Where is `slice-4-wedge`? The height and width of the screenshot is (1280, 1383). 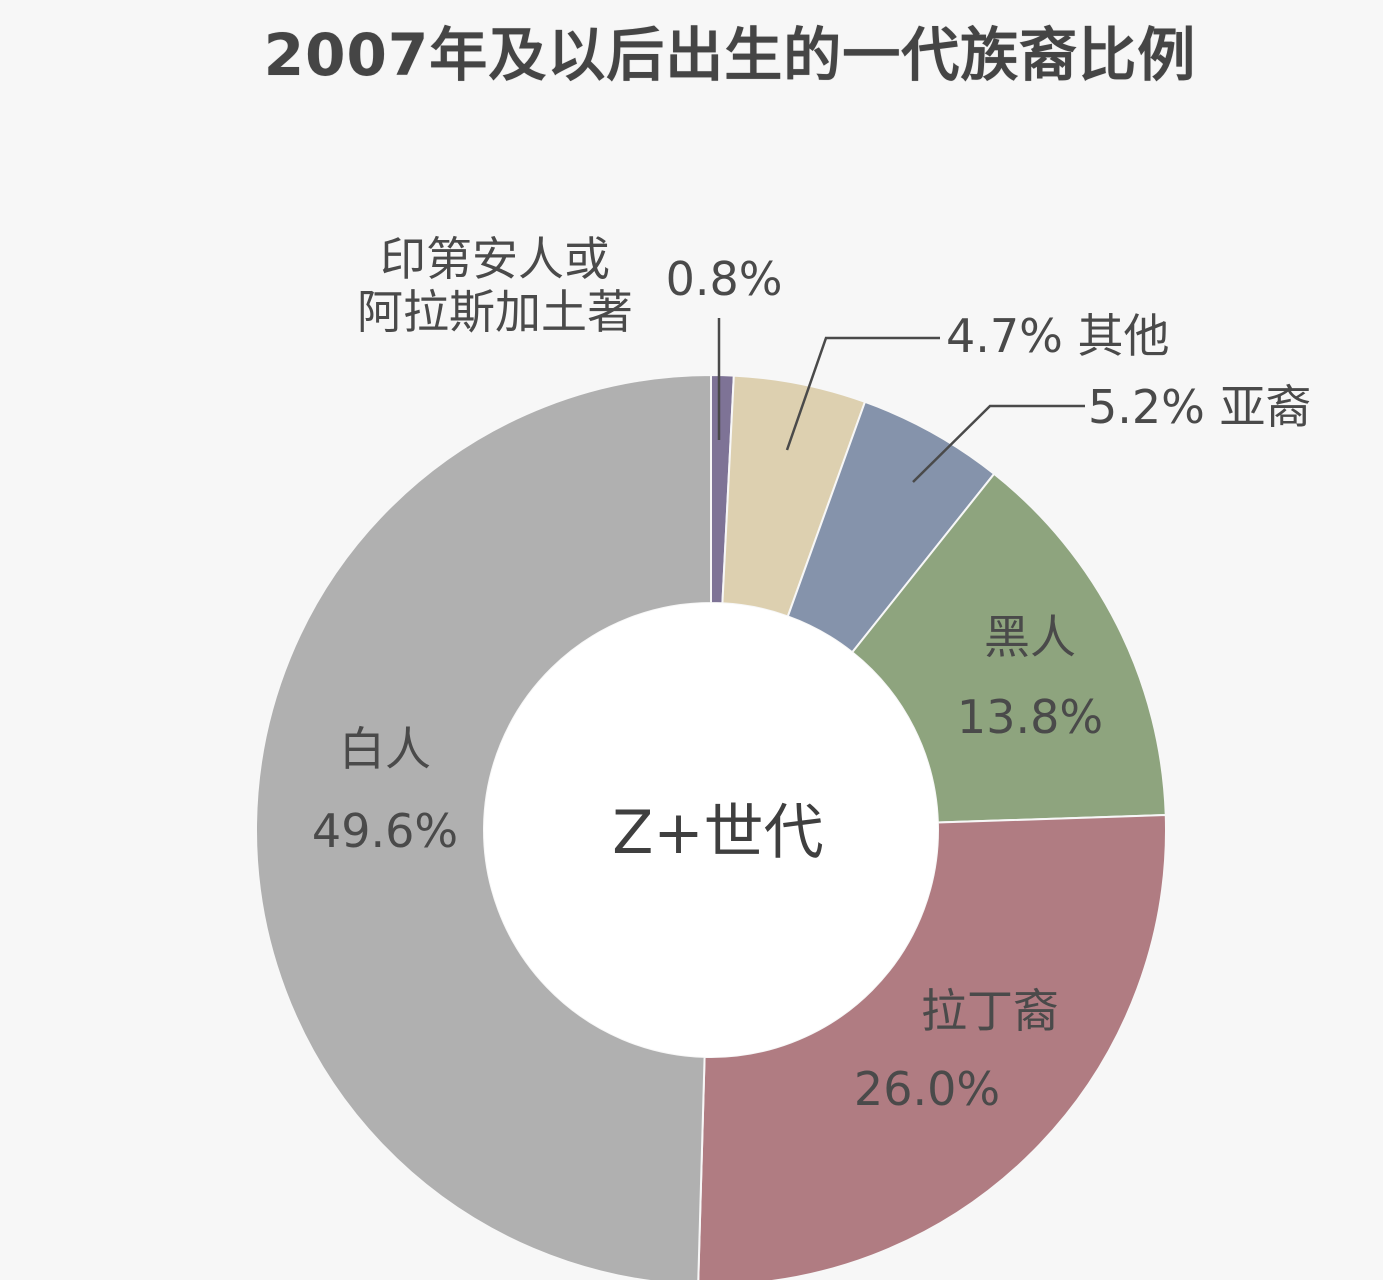 slice-4-wedge is located at coordinates (932, 1046).